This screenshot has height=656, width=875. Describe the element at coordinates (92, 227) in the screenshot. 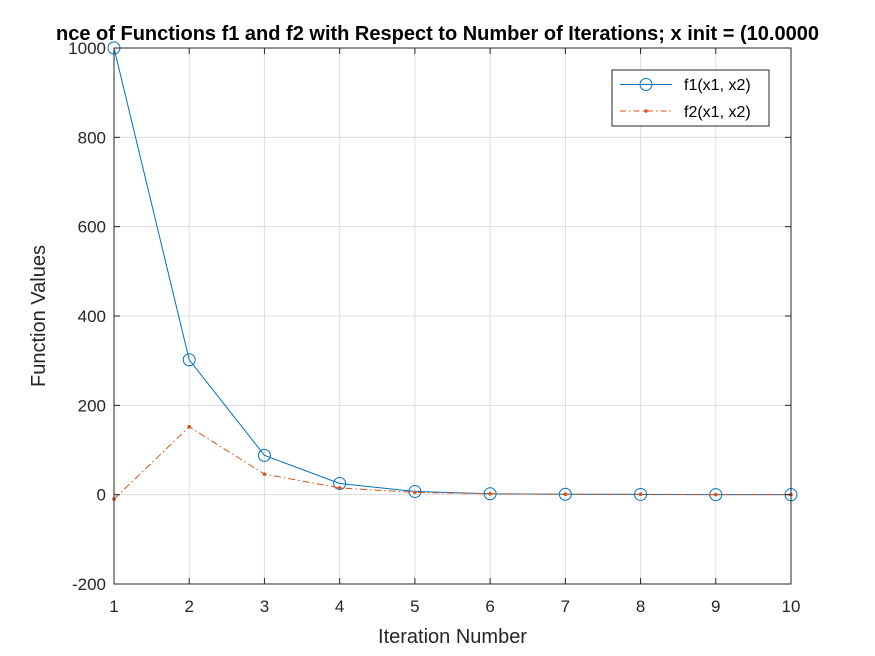

I see `y-tick-label: 600` at that location.